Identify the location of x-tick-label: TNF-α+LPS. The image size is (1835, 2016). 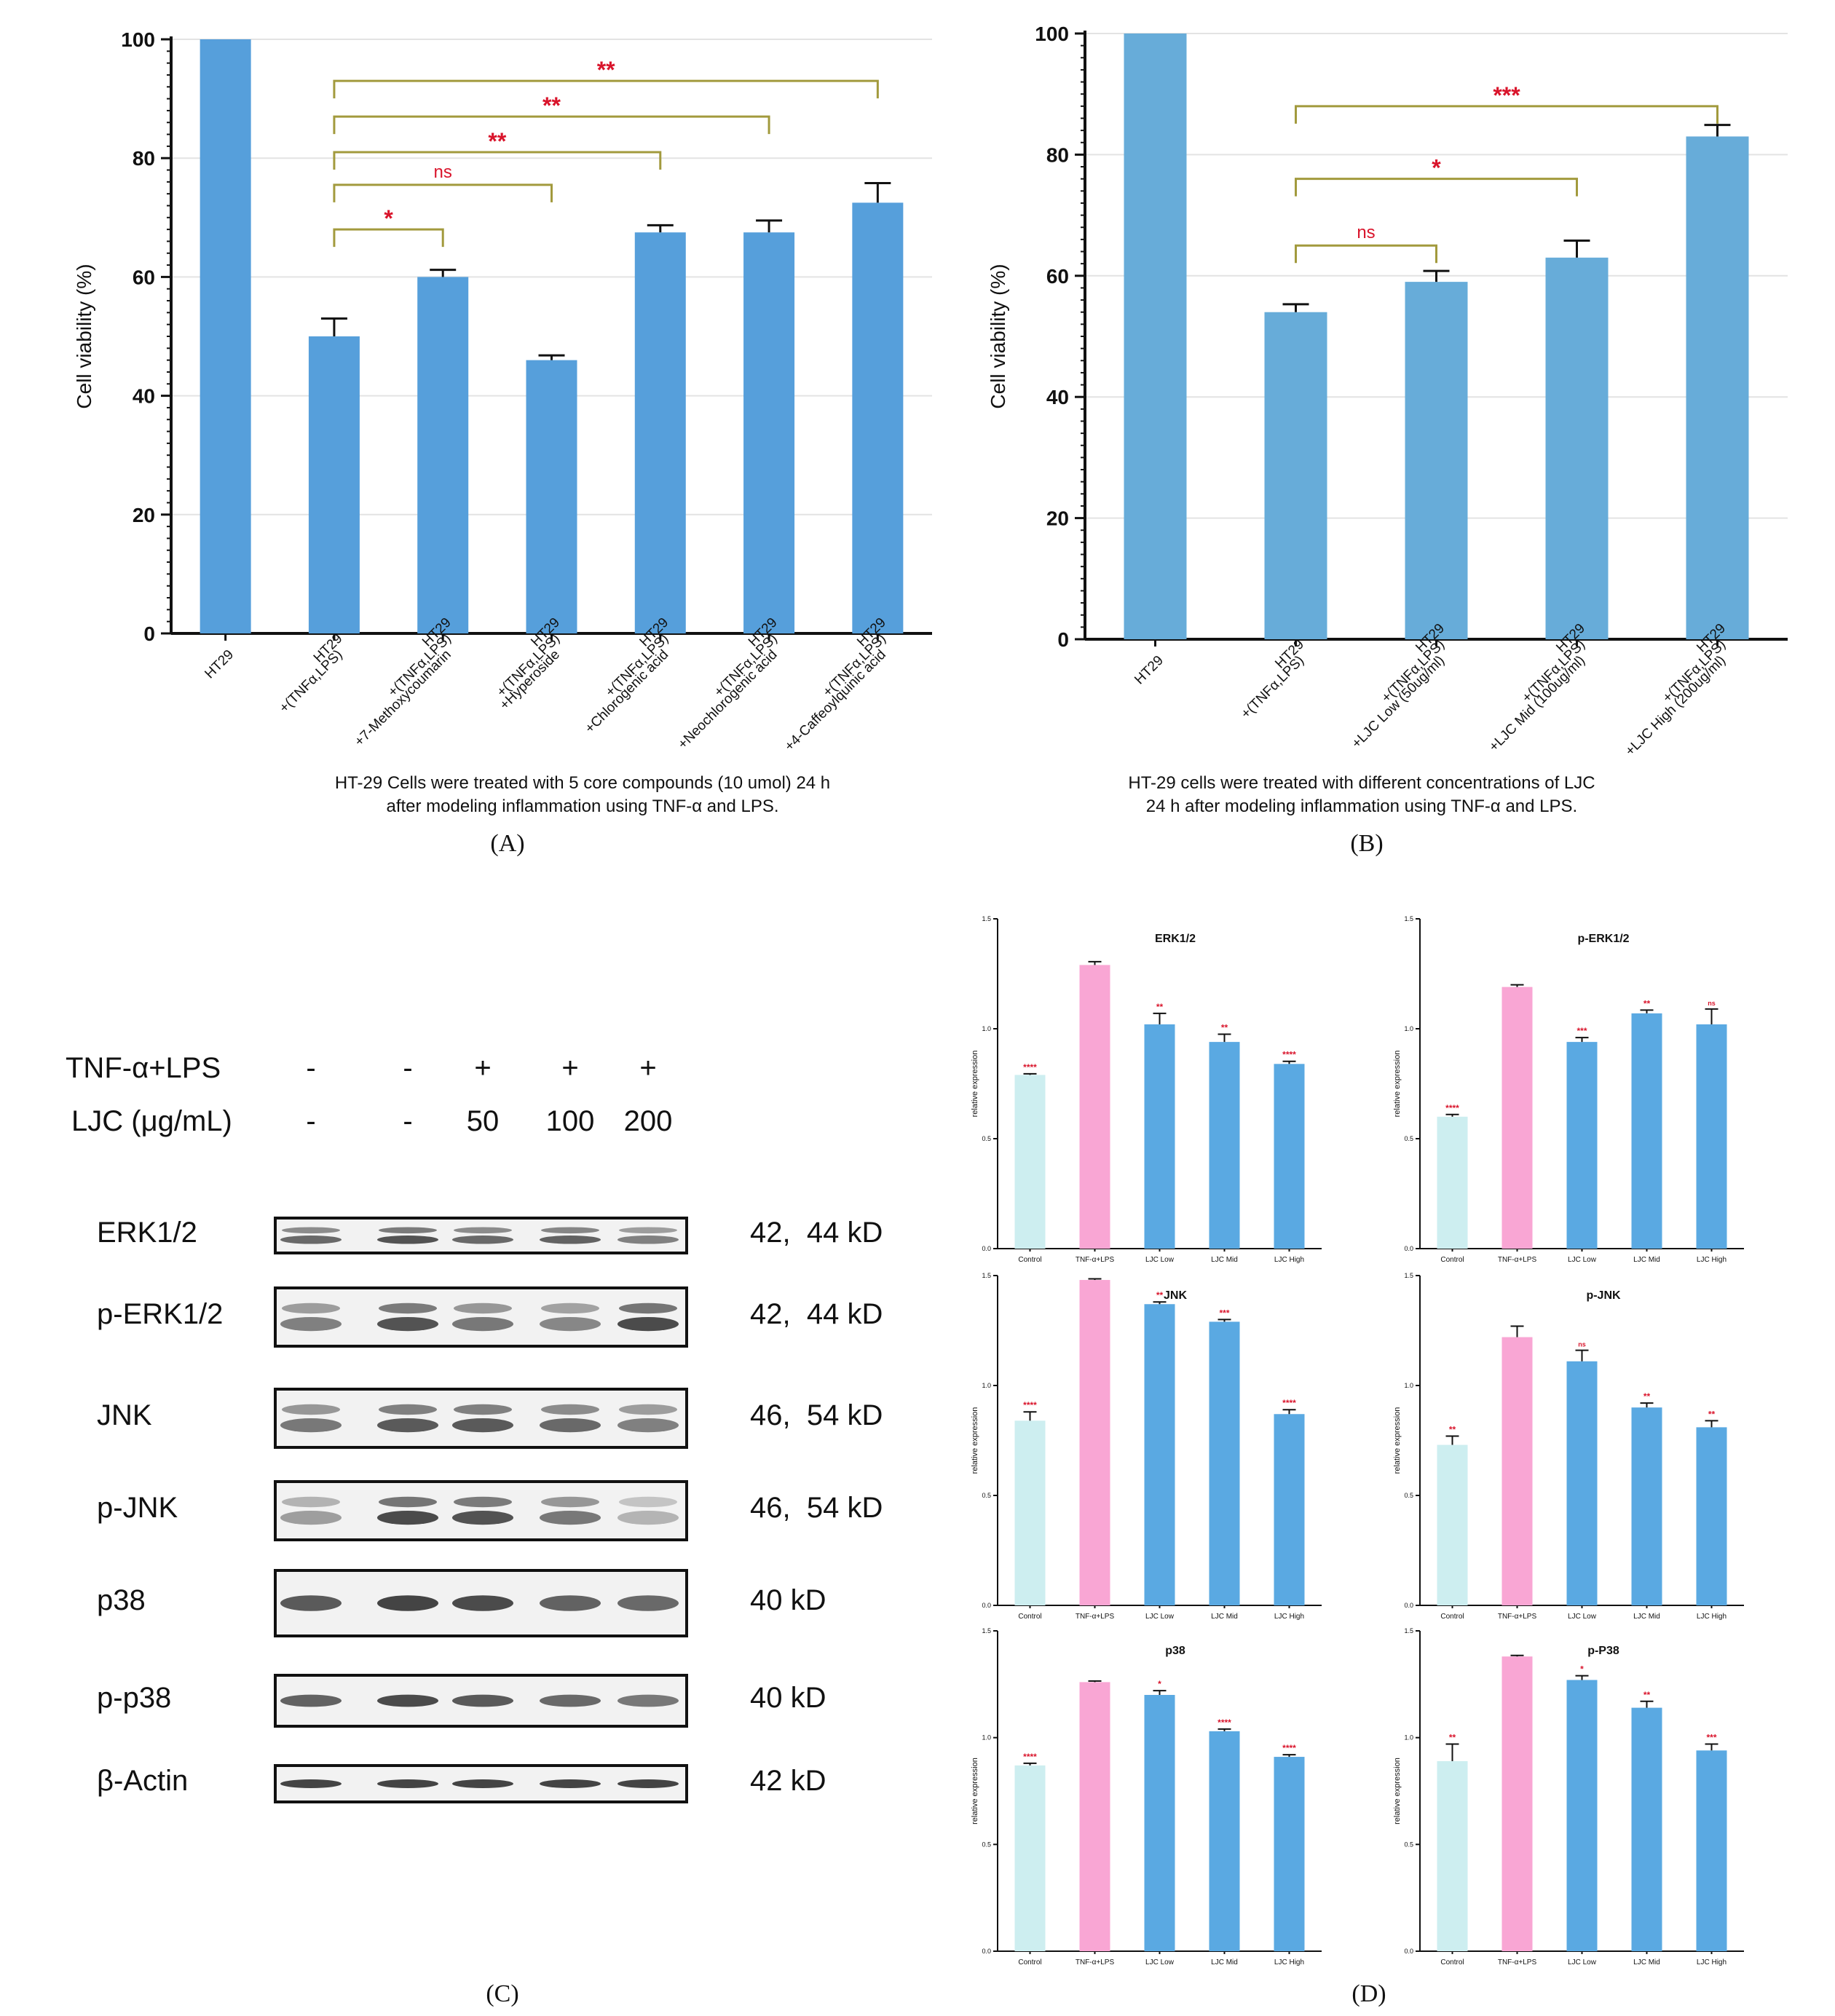
(1095, 1617).